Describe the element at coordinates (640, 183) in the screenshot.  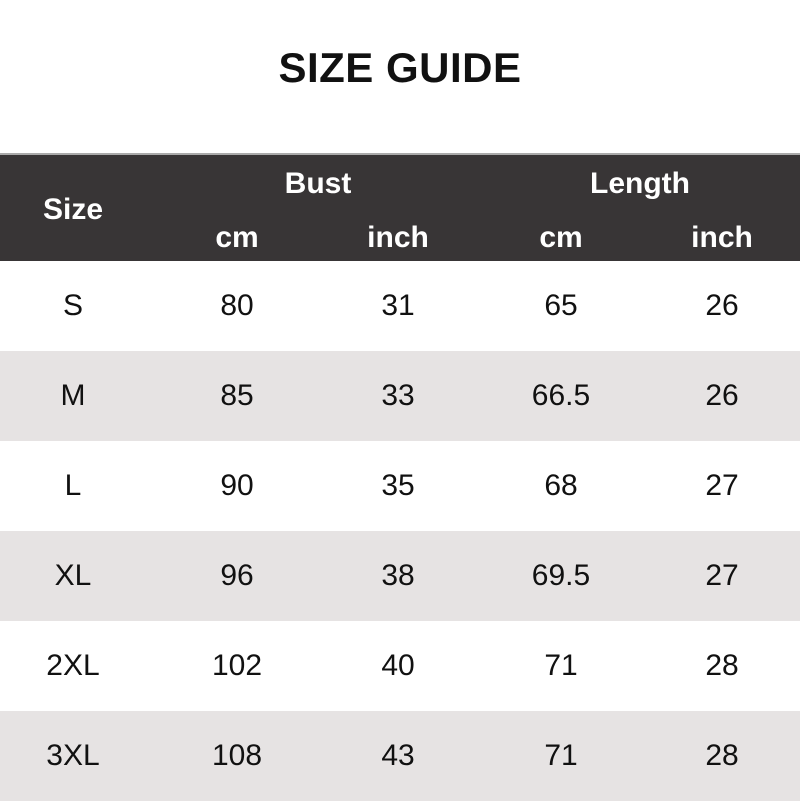
I see `header-length: Length` at that location.